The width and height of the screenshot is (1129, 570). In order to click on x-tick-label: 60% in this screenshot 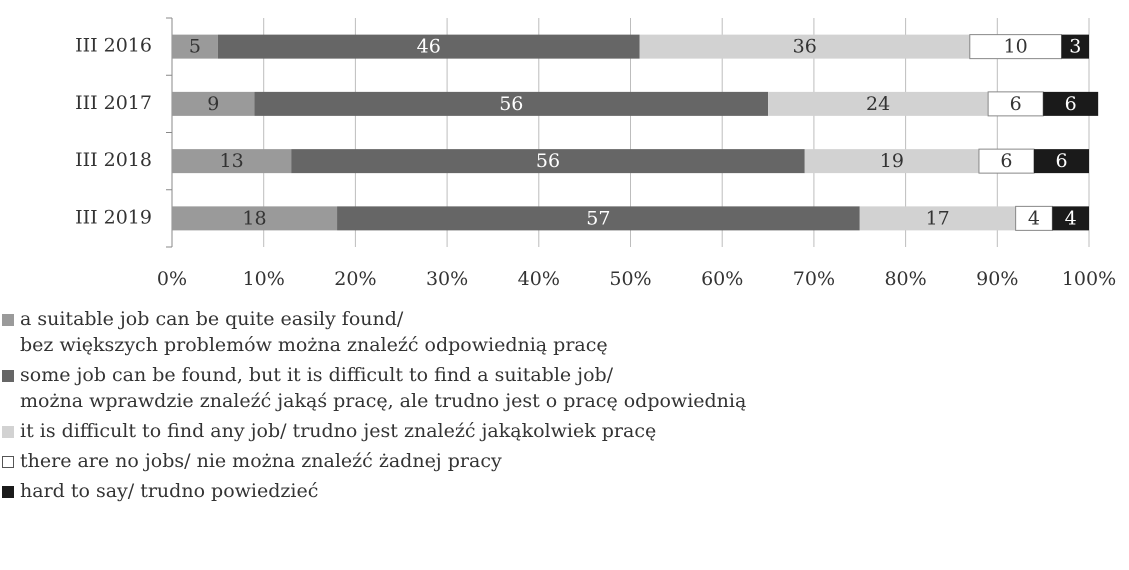, I will do `click(722, 279)`.